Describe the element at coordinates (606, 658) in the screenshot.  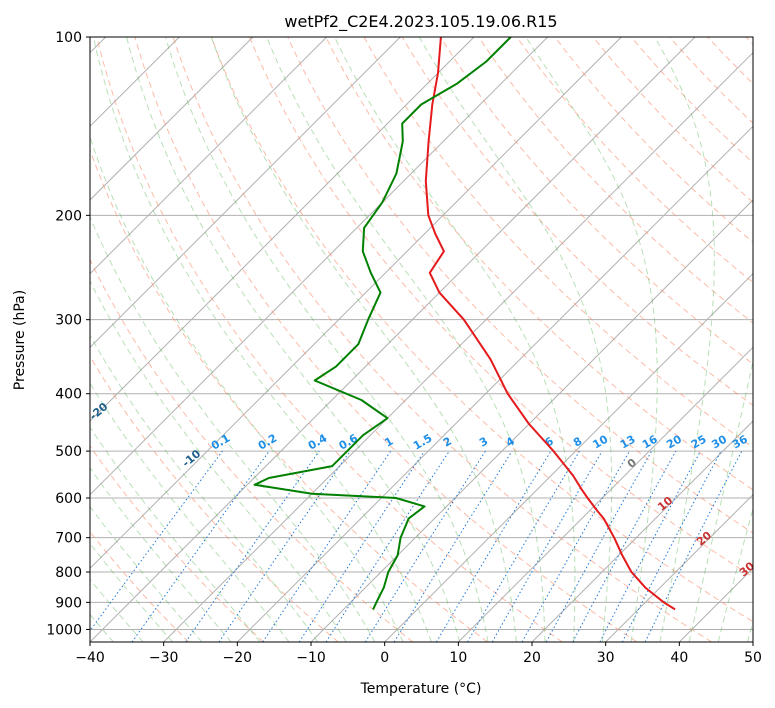
I see `x-tick-label: 30` at that location.